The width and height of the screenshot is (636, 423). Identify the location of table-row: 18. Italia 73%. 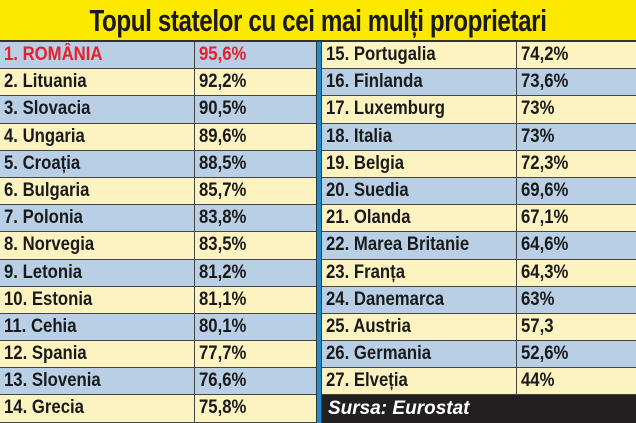
(479, 137).